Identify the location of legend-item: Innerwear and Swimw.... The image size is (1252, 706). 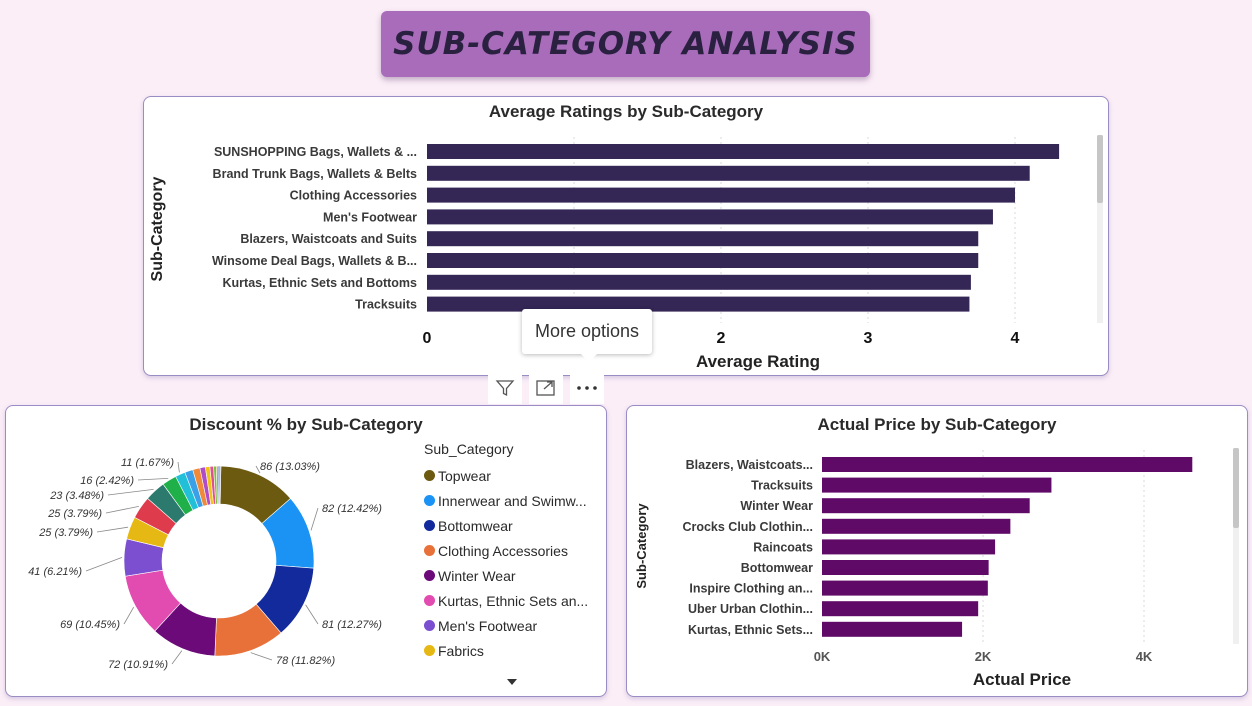
(511, 500).